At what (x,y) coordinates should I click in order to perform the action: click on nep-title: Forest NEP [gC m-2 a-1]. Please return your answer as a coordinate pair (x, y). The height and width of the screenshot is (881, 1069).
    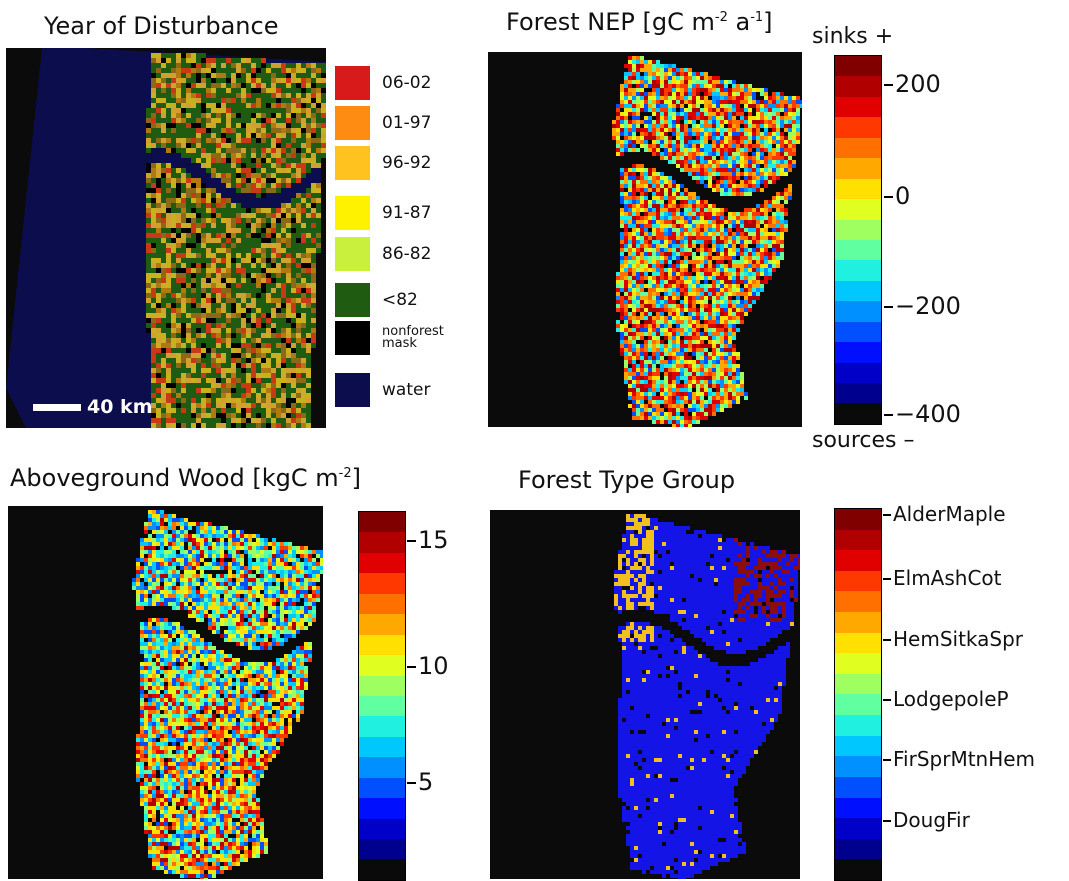
    Looking at the image, I should click on (639, 22).